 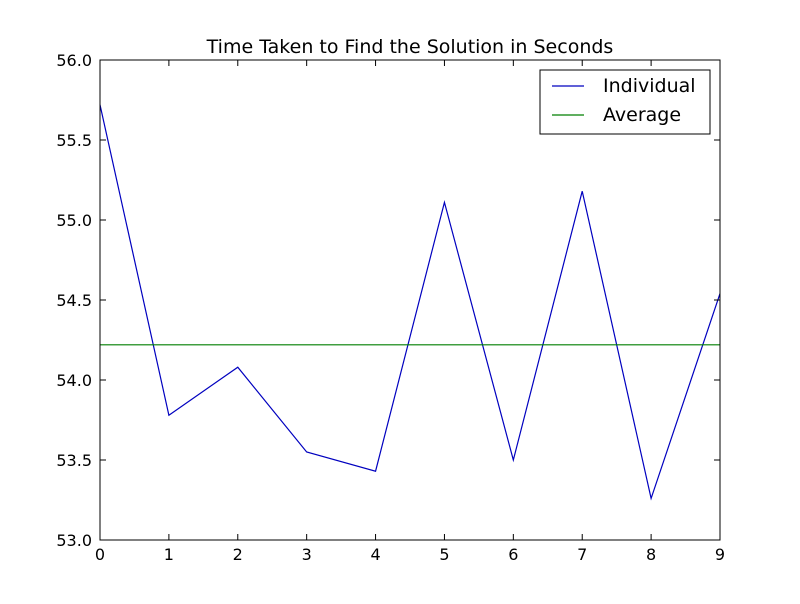 What do you see at coordinates (74, 220) in the screenshot?
I see `y-tick-label: 55.0` at bounding box center [74, 220].